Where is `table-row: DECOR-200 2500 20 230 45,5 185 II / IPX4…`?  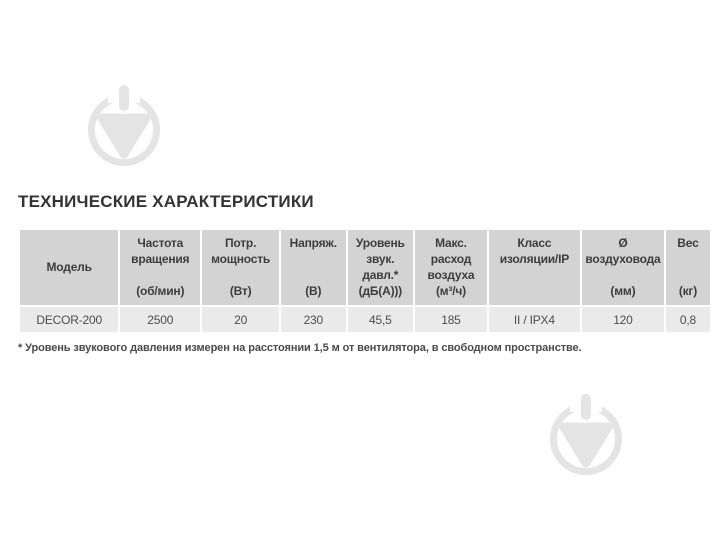 table-row: DECOR-200 2500 20 230 45,5 185 II / IPX4… is located at coordinates (365, 319).